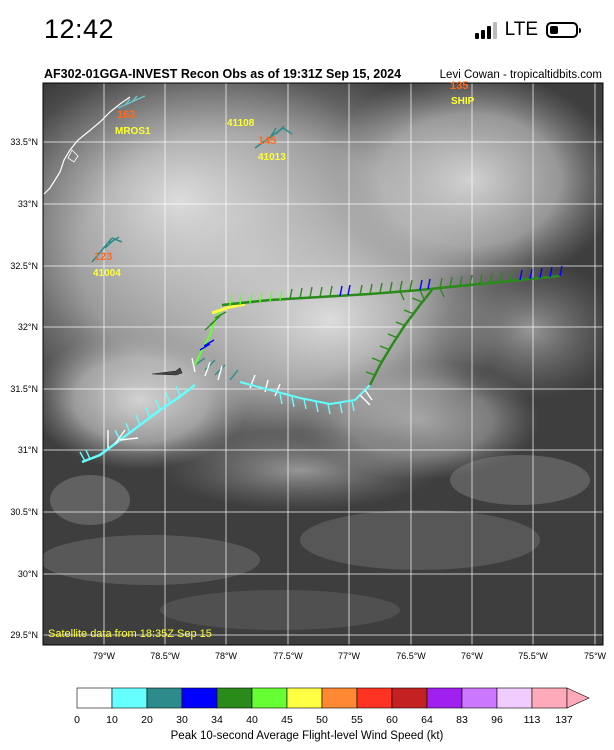  What do you see at coordinates (322, 720) in the screenshot?
I see `colorbar-tick: 50` at bounding box center [322, 720].